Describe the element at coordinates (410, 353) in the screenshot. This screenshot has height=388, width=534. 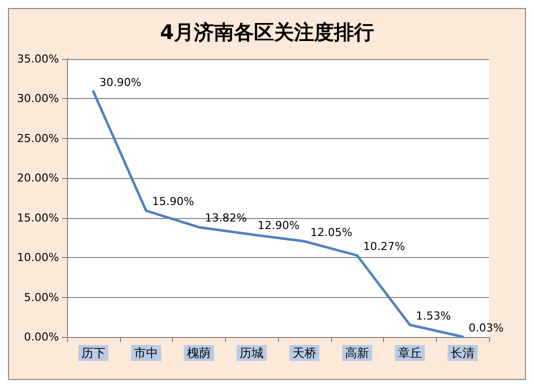
I see `x-tick-label: 章丘` at that location.